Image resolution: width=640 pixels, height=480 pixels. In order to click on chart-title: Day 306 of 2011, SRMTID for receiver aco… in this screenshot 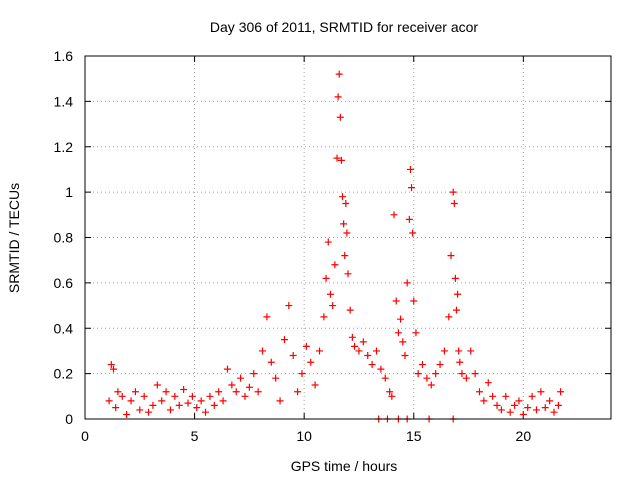, I will do `click(344, 27)`.